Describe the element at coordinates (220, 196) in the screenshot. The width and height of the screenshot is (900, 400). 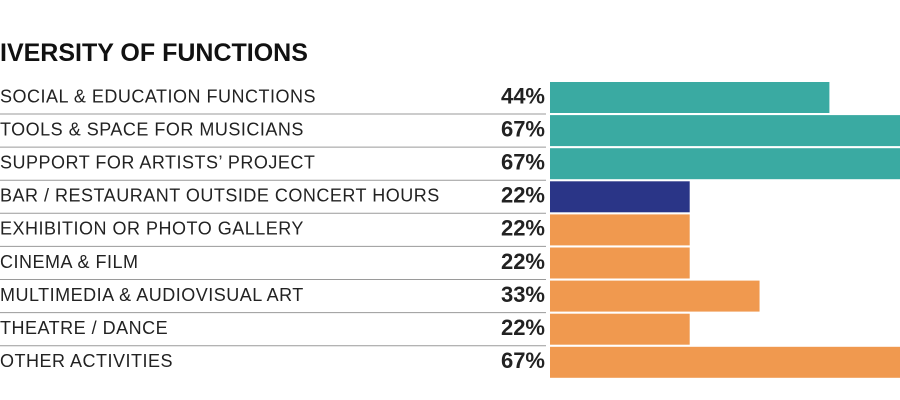
I see `category-label: BAR / RESTAURANT OUTSIDE CONCERT HOURS` at that location.